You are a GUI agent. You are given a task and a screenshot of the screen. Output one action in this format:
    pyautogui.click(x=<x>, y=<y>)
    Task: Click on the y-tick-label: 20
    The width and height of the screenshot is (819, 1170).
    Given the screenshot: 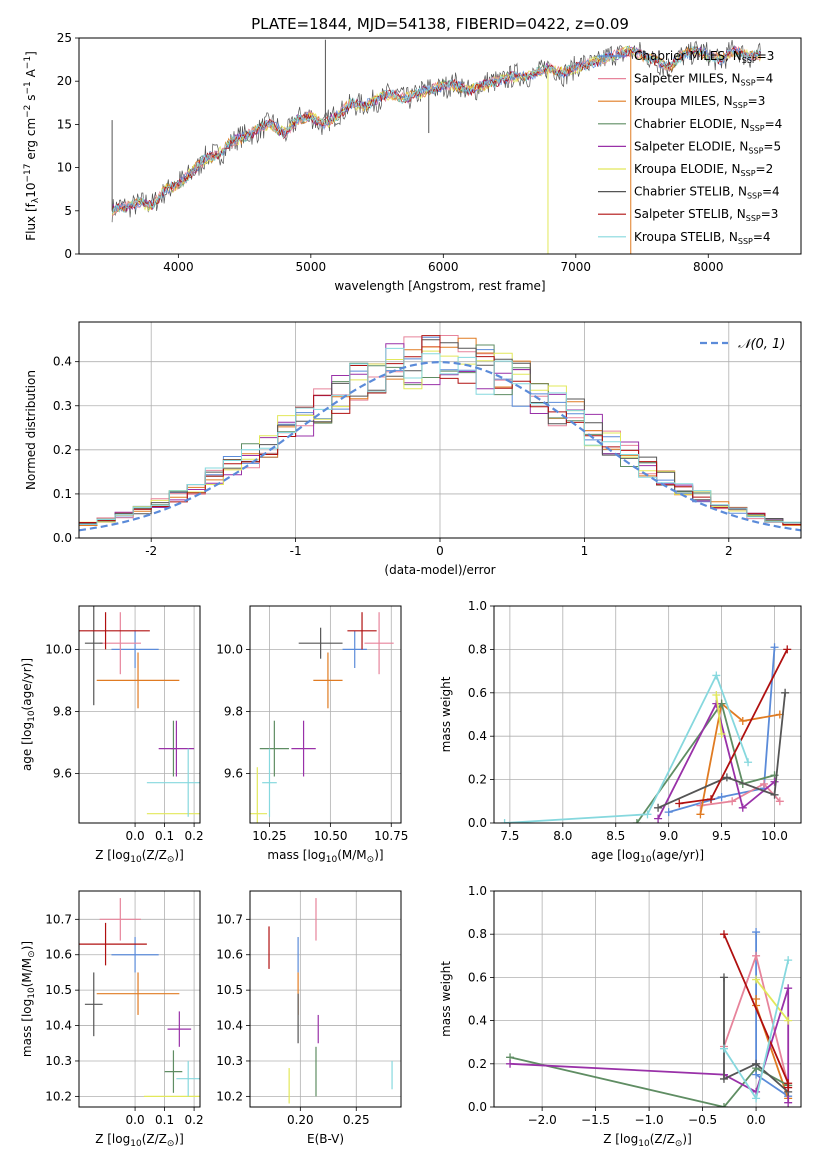 What is the action you would take?
    pyautogui.click(x=64, y=81)
    